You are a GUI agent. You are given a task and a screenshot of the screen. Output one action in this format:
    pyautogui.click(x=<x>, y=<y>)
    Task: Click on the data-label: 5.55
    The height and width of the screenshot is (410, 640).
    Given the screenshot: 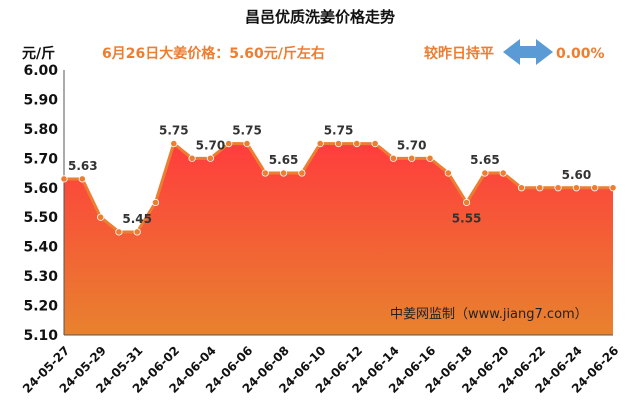 What is the action you would take?
    pyautogui.click(x=467, y=219)
    